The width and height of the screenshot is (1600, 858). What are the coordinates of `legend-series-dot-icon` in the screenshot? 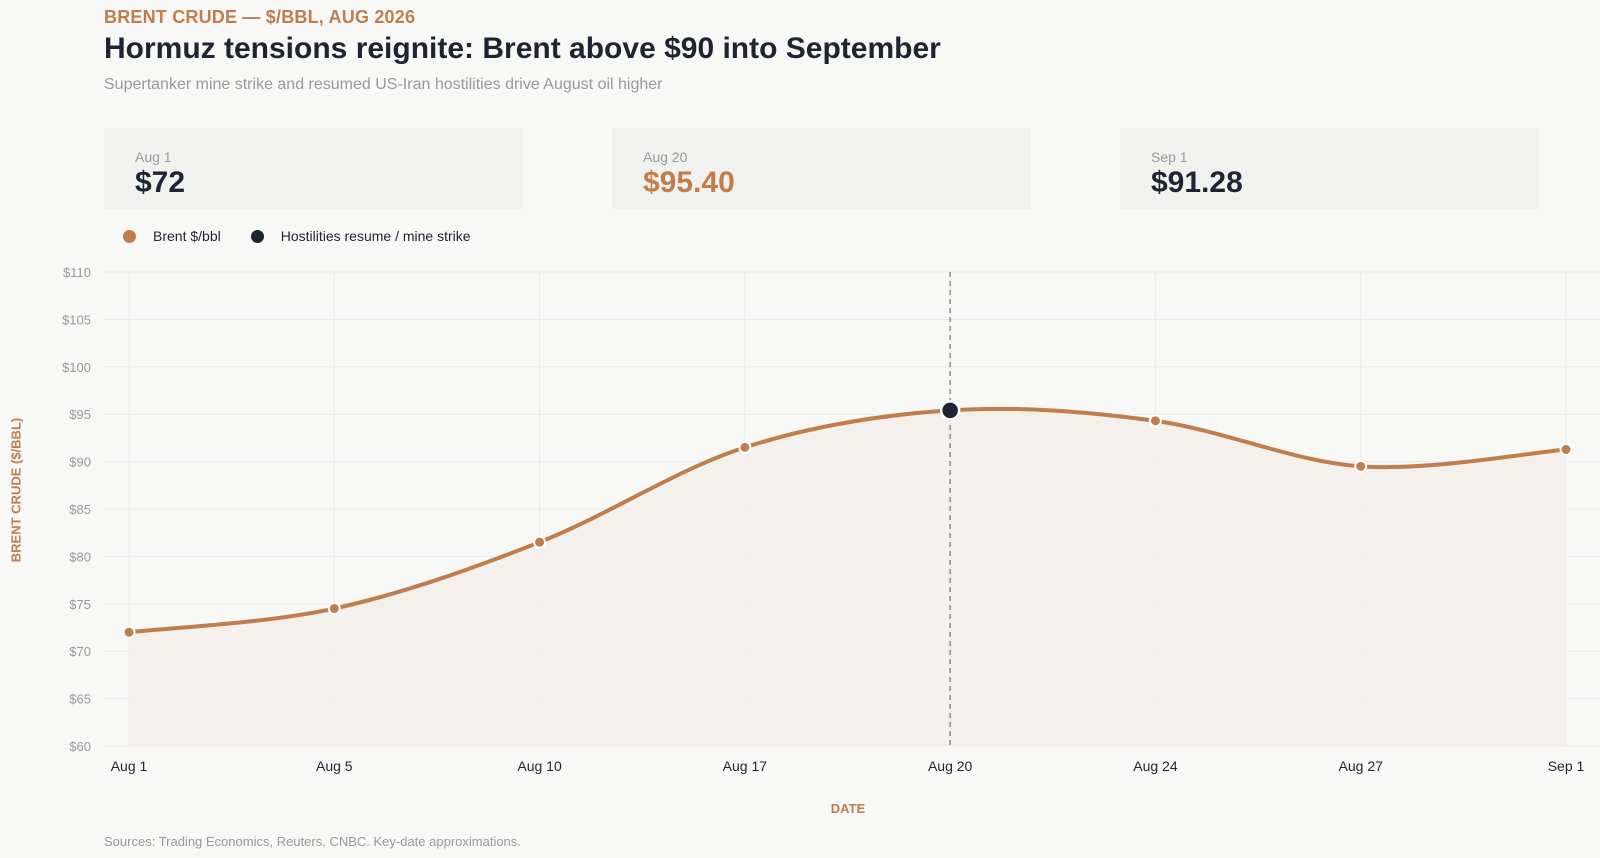 It's located at (129, 236).